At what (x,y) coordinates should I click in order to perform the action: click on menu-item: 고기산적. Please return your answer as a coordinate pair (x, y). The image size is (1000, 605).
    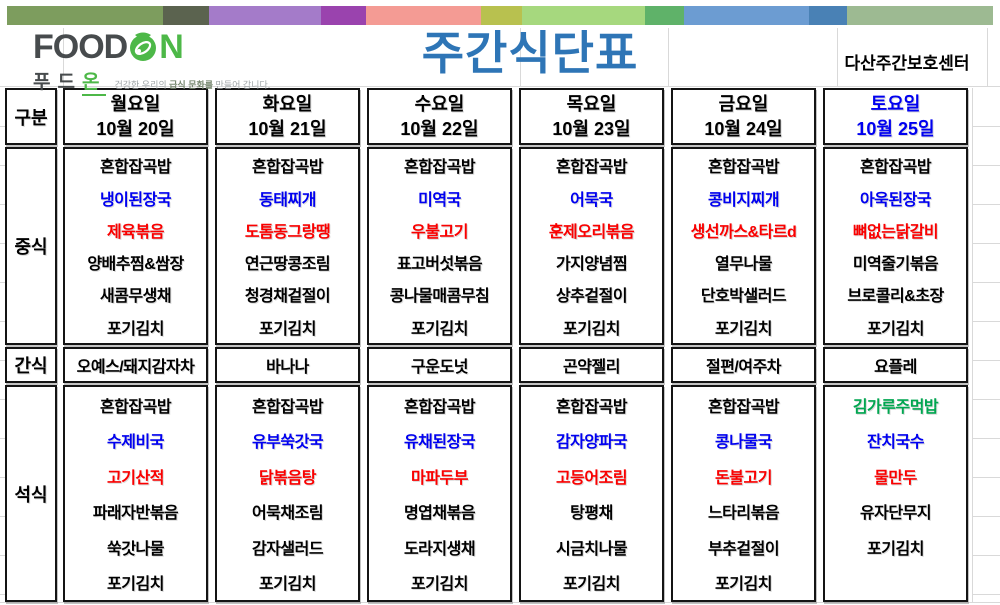
    Looking at the image, I should click on (135, 478).